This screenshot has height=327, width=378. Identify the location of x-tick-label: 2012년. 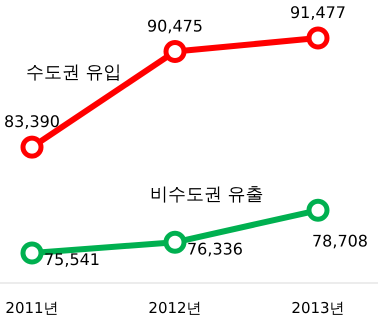
(175, 308).